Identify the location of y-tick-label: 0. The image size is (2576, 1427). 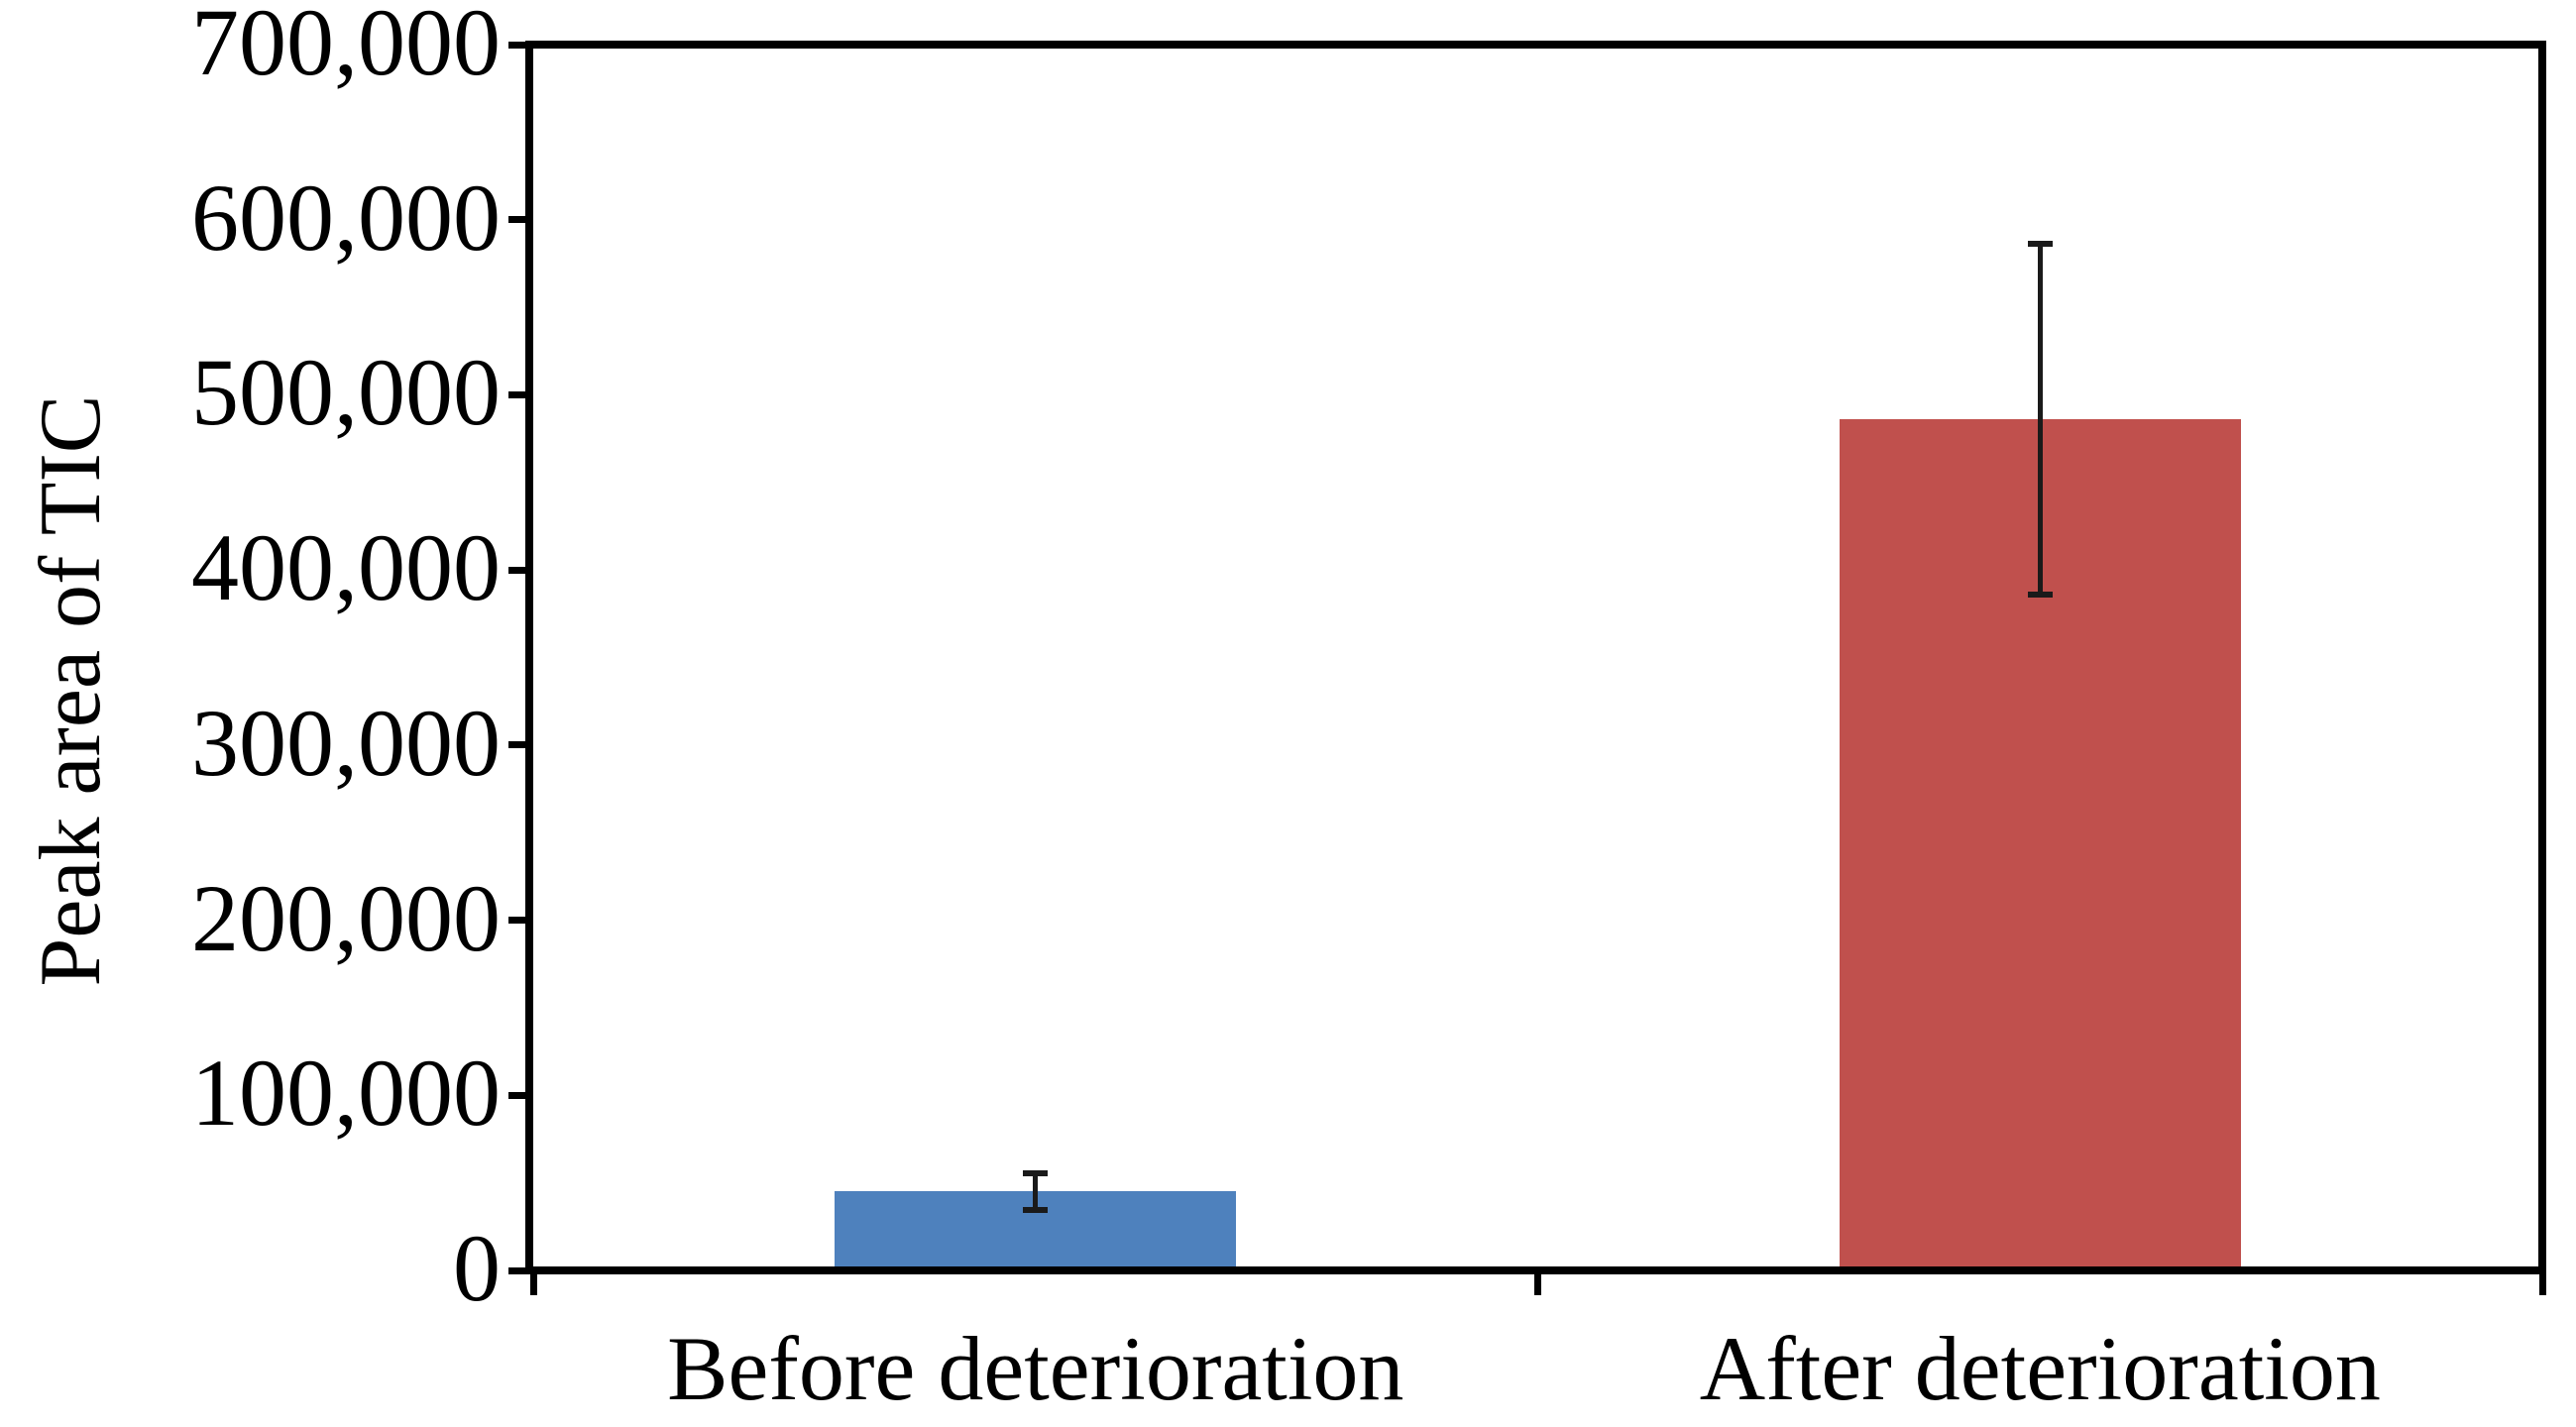
(477, 1268).